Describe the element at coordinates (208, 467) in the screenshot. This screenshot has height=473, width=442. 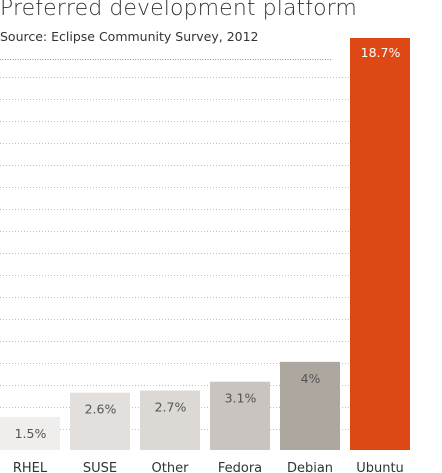
I see `x-tick-labels: RHEL SUSE Other Fedora Debian Ubuntu` at that location.